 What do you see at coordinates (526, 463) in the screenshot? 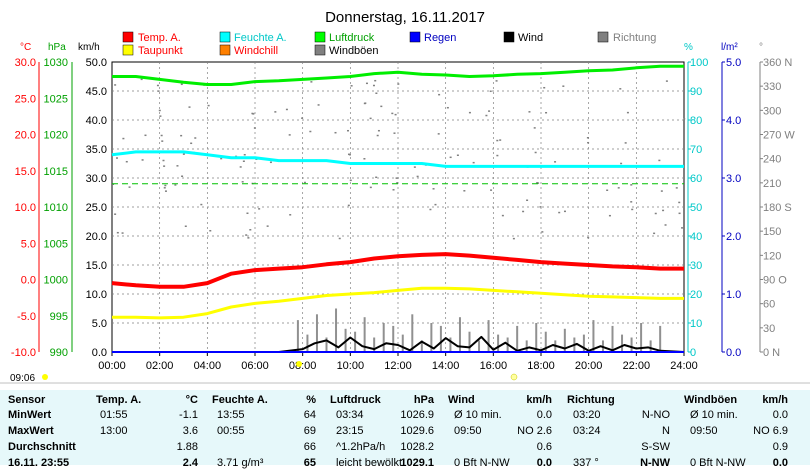
I see `table-cell-w_val: 0.0` at bounding box center [526, 463].